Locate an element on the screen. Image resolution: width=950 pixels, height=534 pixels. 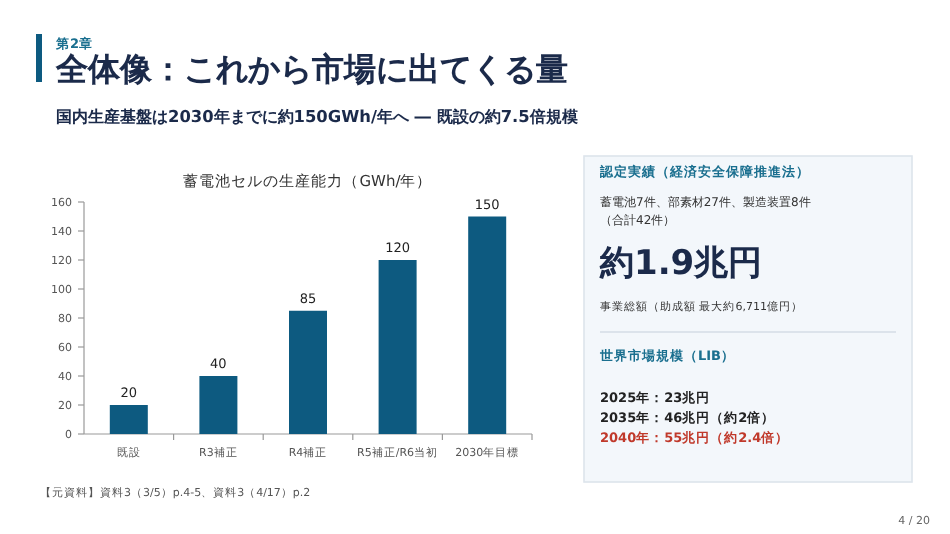
text: 国内生産基盤は2030年までに約150GWh/年へ ― 既設の約7.5倍規模 is located at coordinates (318, 116).